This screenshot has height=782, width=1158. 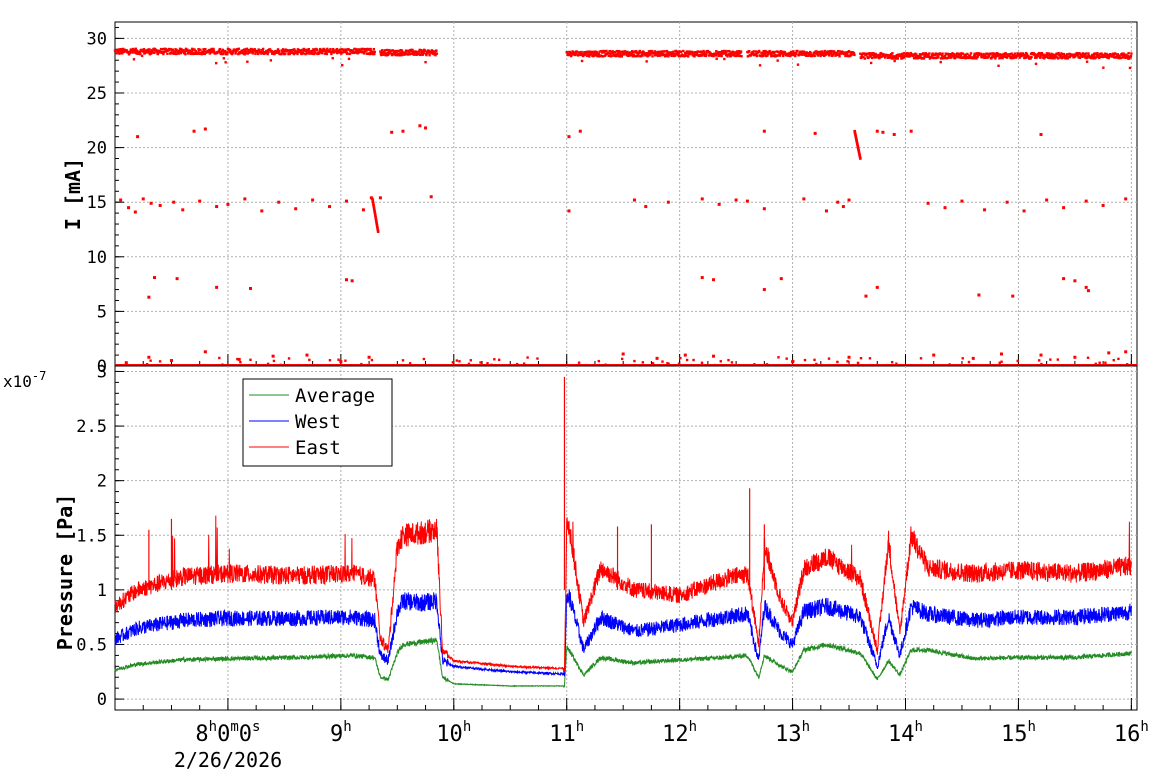 I want to click on current-y-tick-label: 25, so click(x=97, y=94).